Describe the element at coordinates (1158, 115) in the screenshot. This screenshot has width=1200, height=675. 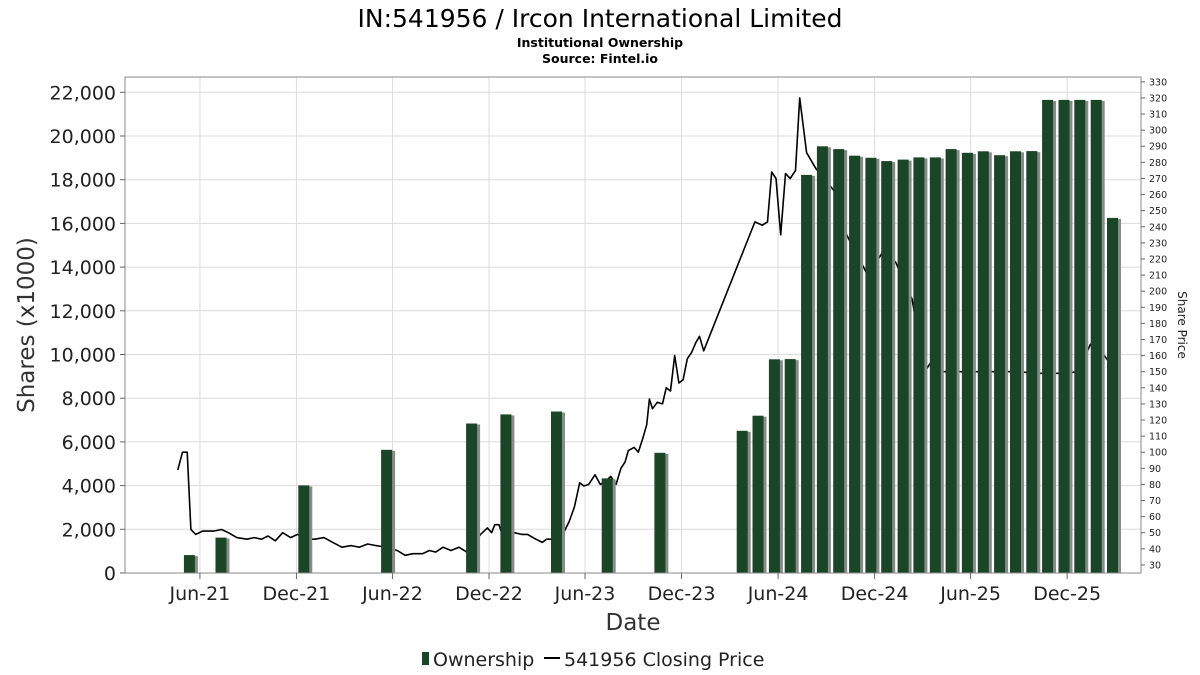
I see `right-tick-label: 310` at that location.